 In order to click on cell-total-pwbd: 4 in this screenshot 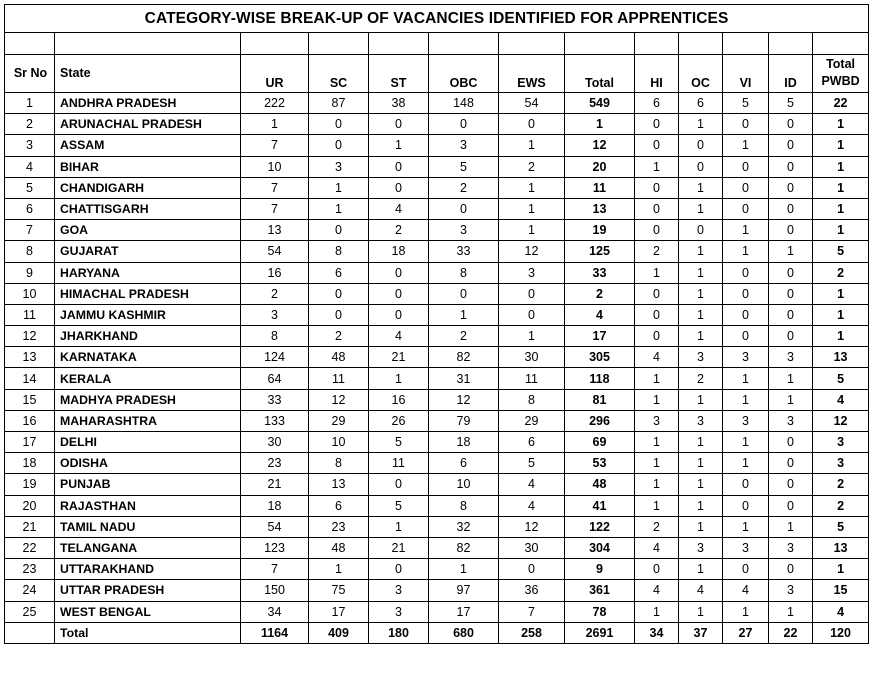, I will do `click(840, 399)`.